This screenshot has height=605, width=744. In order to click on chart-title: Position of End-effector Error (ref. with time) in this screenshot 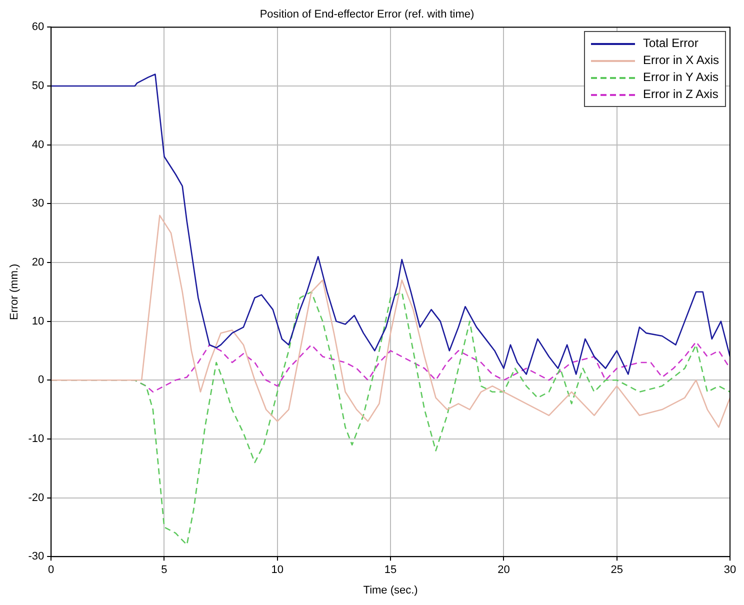, I will do `click(367, 14)`.